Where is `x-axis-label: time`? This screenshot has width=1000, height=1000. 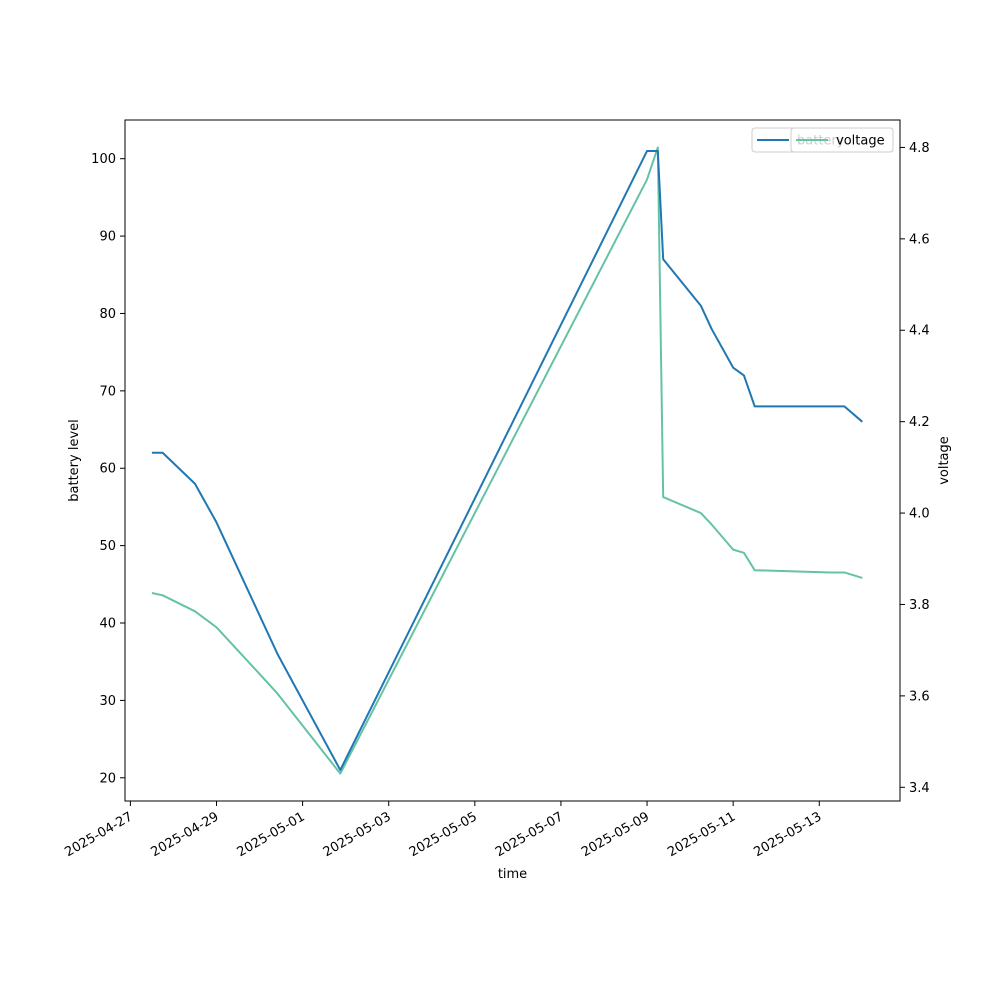 x-axis-label: time is located at coordinates (512, 874).